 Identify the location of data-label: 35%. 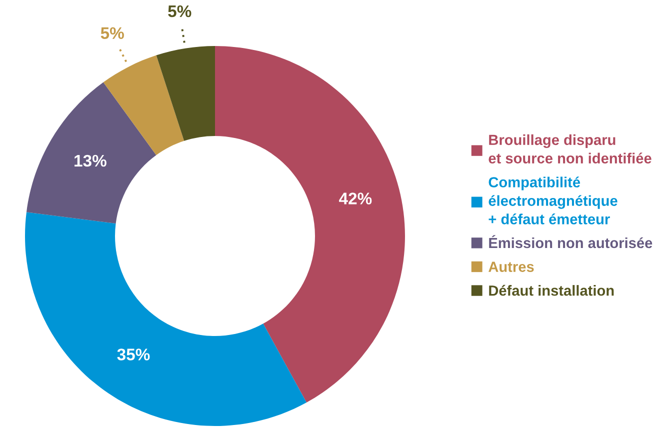
(133, 354).